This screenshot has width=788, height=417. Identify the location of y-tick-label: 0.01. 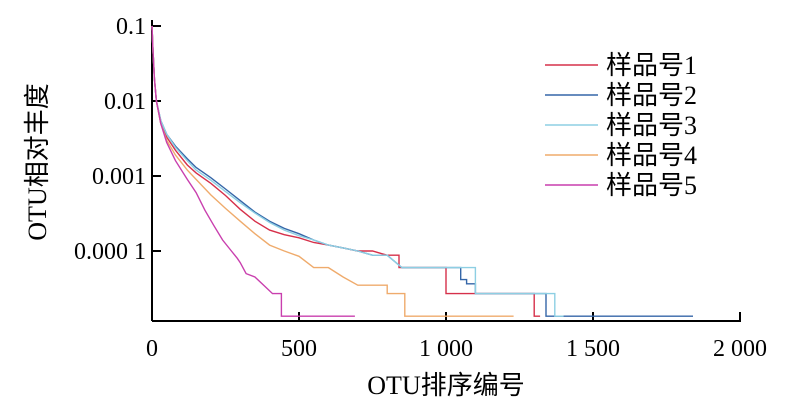
(125, 102).